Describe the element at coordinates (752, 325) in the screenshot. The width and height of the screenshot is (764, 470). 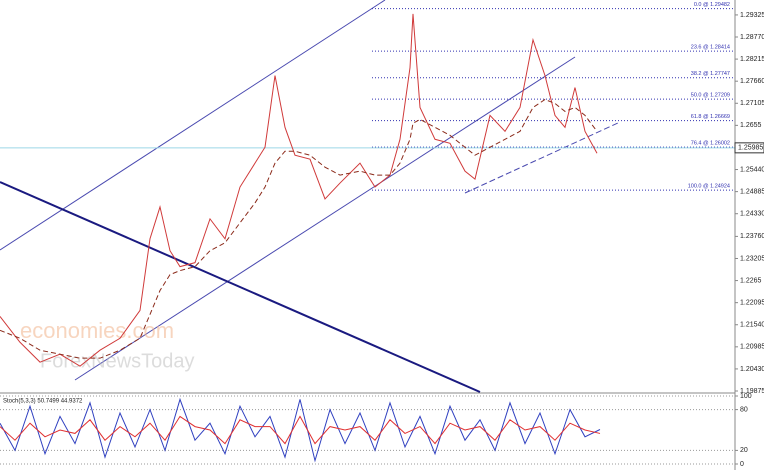
I see `y-tick-label: 1.21540` at that location.